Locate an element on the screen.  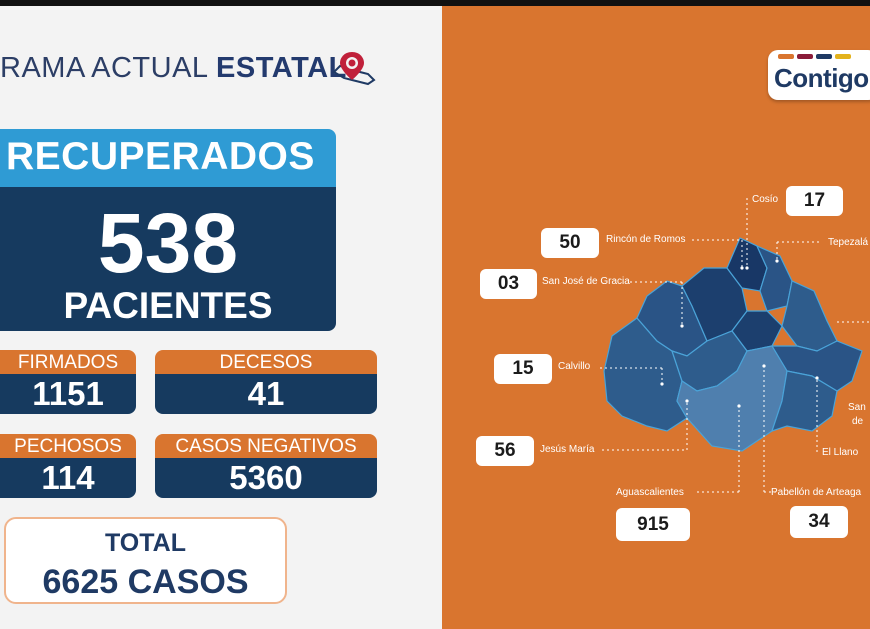
logo-text: Contigo is located at coordinates (821, 78).